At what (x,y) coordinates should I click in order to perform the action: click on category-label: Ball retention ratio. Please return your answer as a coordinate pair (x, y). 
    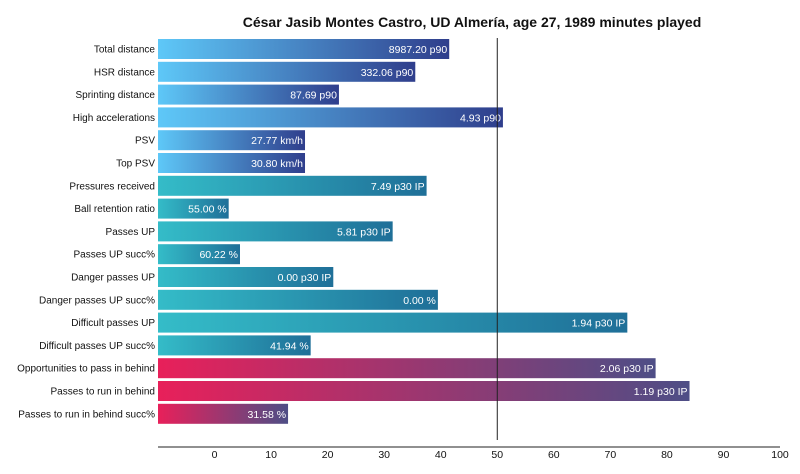
    Looking at the image, I should click on (114, 209).